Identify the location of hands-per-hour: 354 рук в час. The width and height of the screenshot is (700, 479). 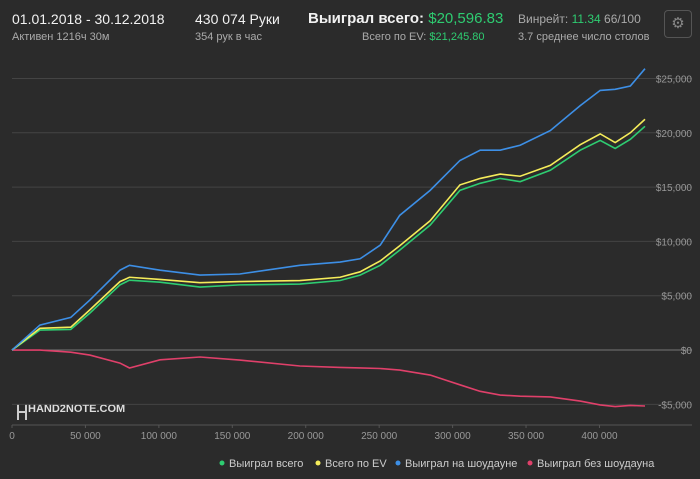
(229, 37).